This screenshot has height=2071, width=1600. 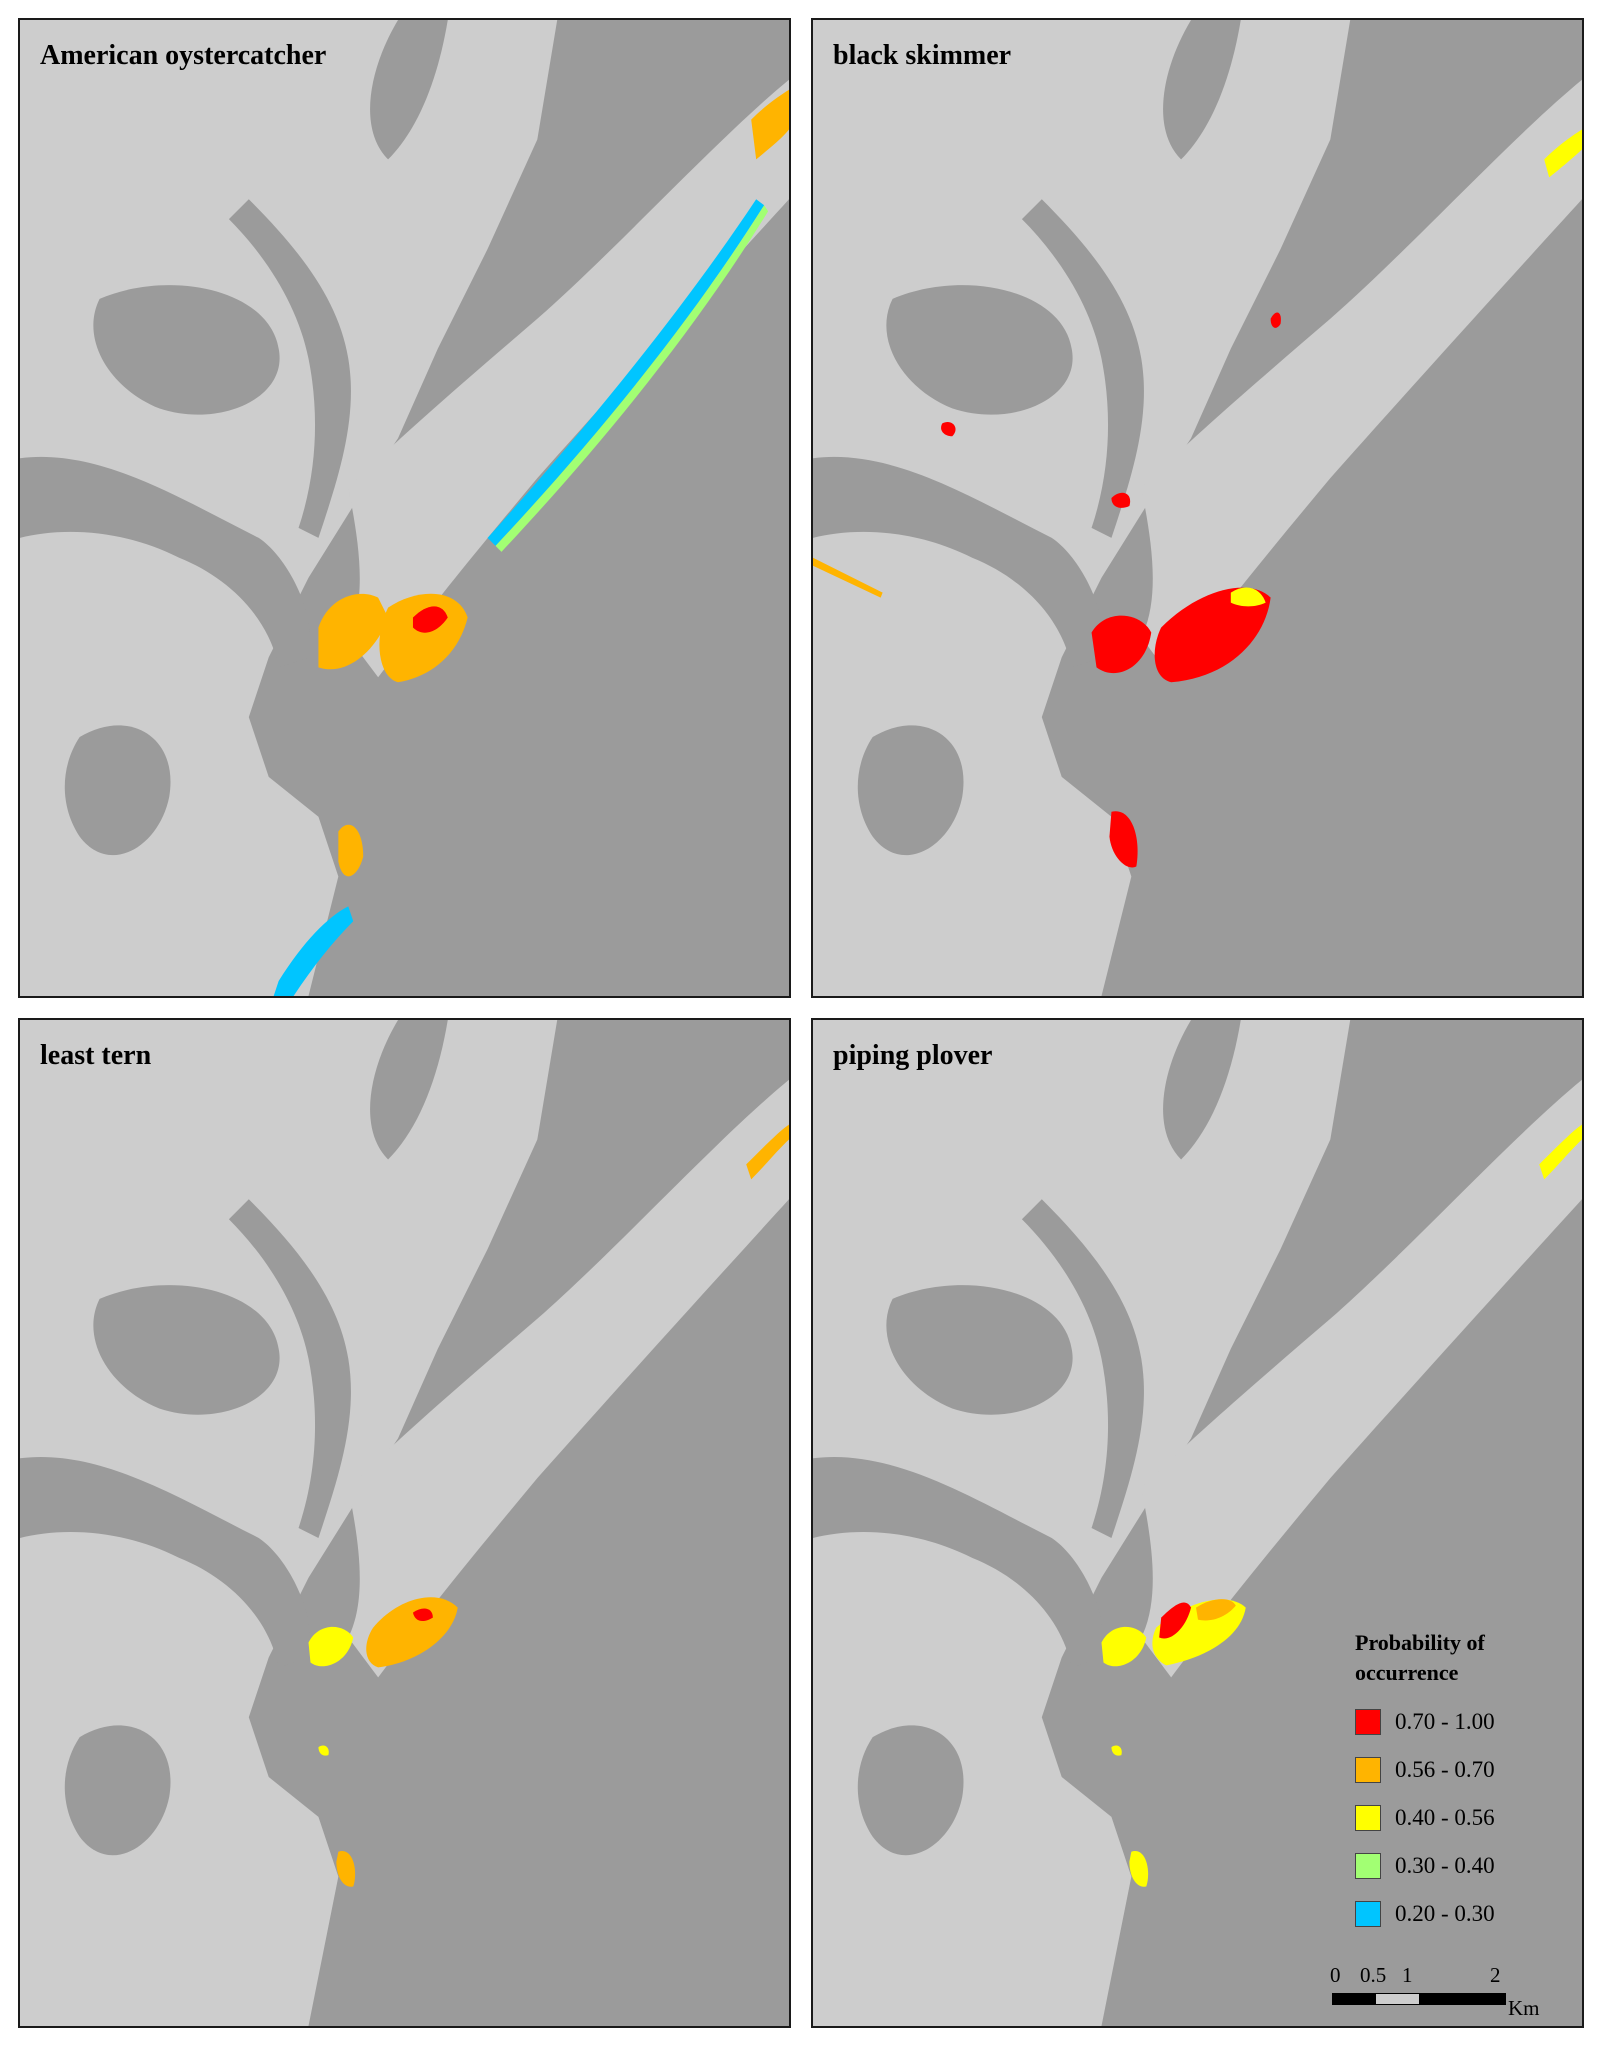 What do you see at coordinates (96, 1055) in the screenshot?
I see `panel-title: least tern` at bounding box center [96, 1055].